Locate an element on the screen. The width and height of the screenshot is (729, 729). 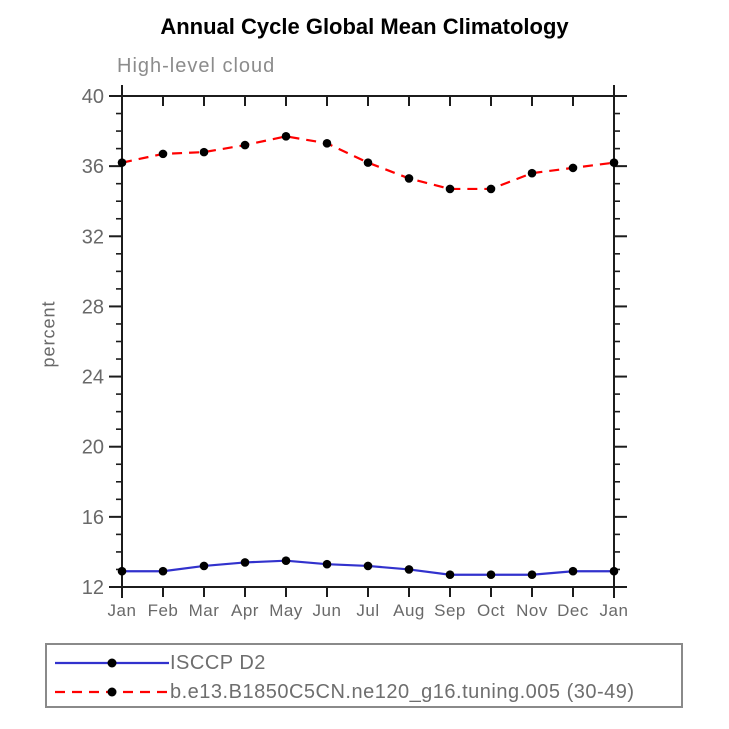
svg-text: 40 is located at coordinates (93, 97).